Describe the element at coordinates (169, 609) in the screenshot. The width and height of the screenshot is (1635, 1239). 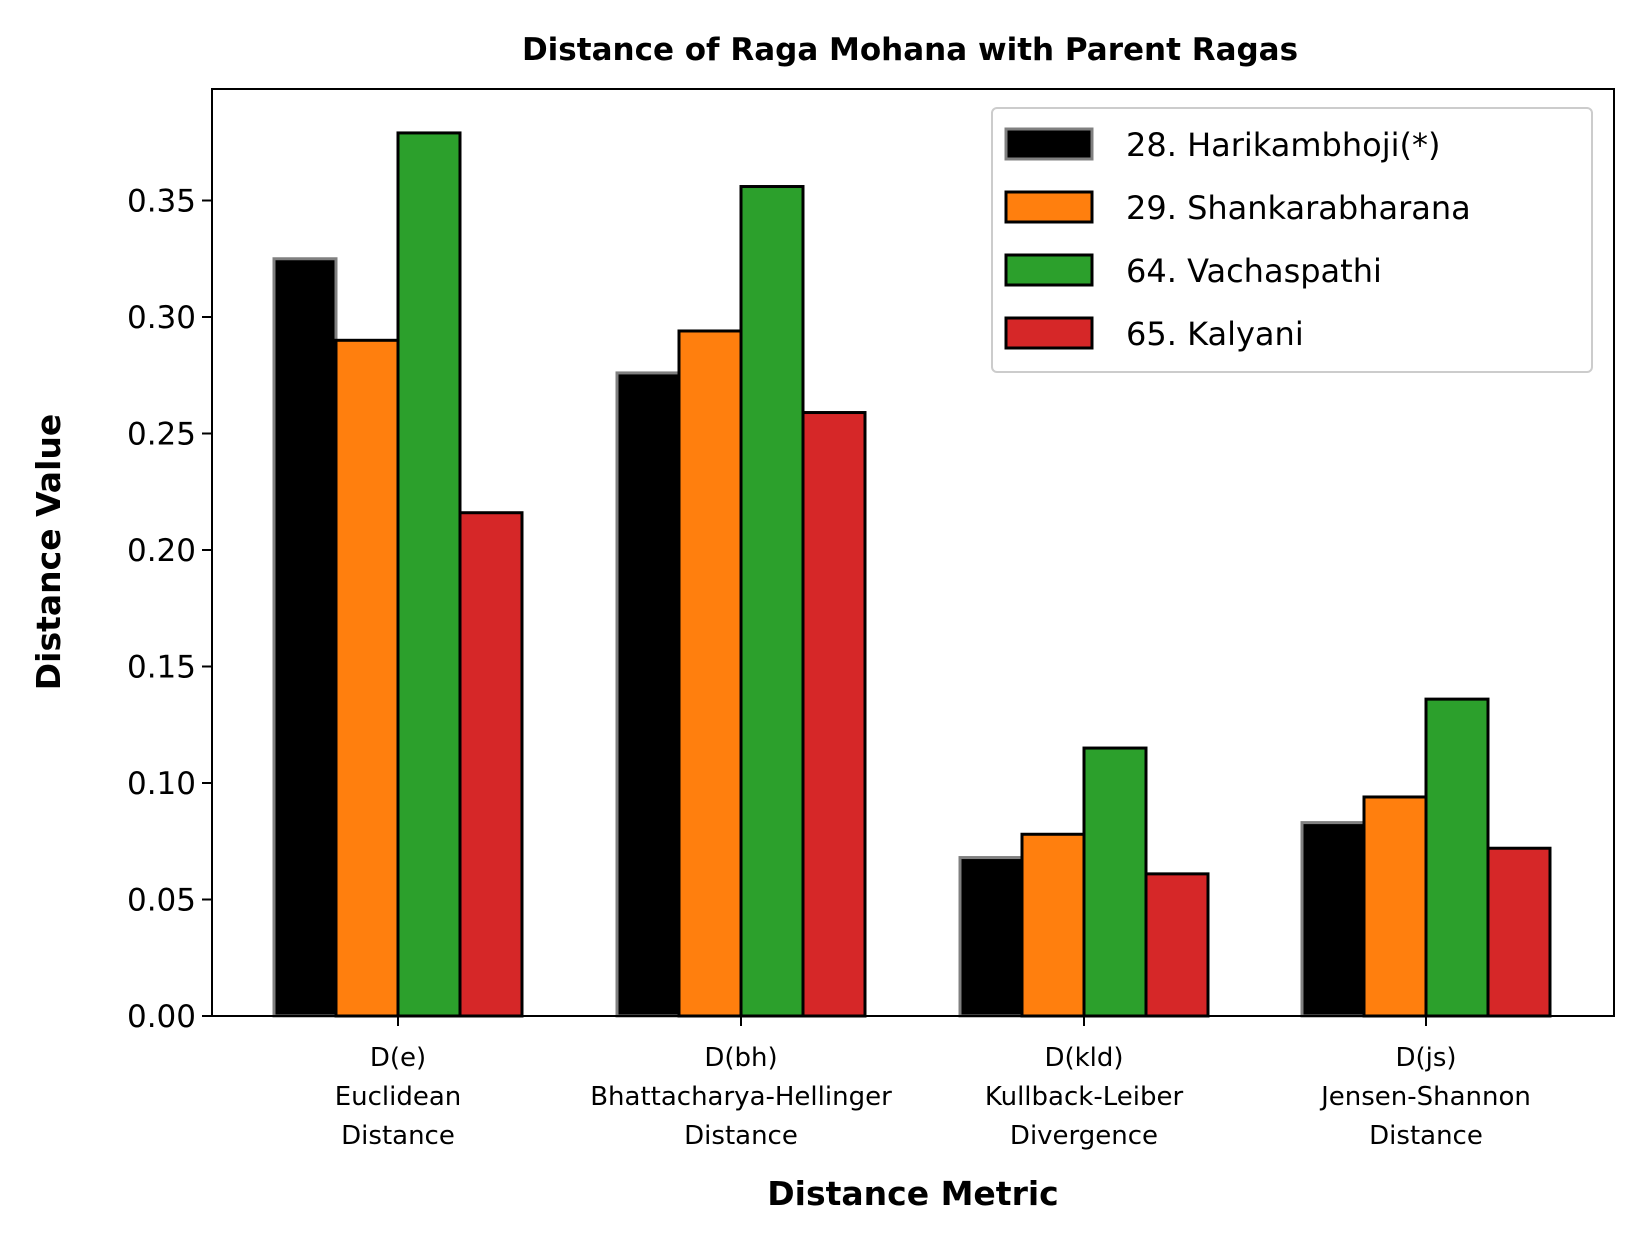
I see `y-axis: 0.00 0.05 0.10 0.15 0.20 0.25 0.30 0.35` at that location.